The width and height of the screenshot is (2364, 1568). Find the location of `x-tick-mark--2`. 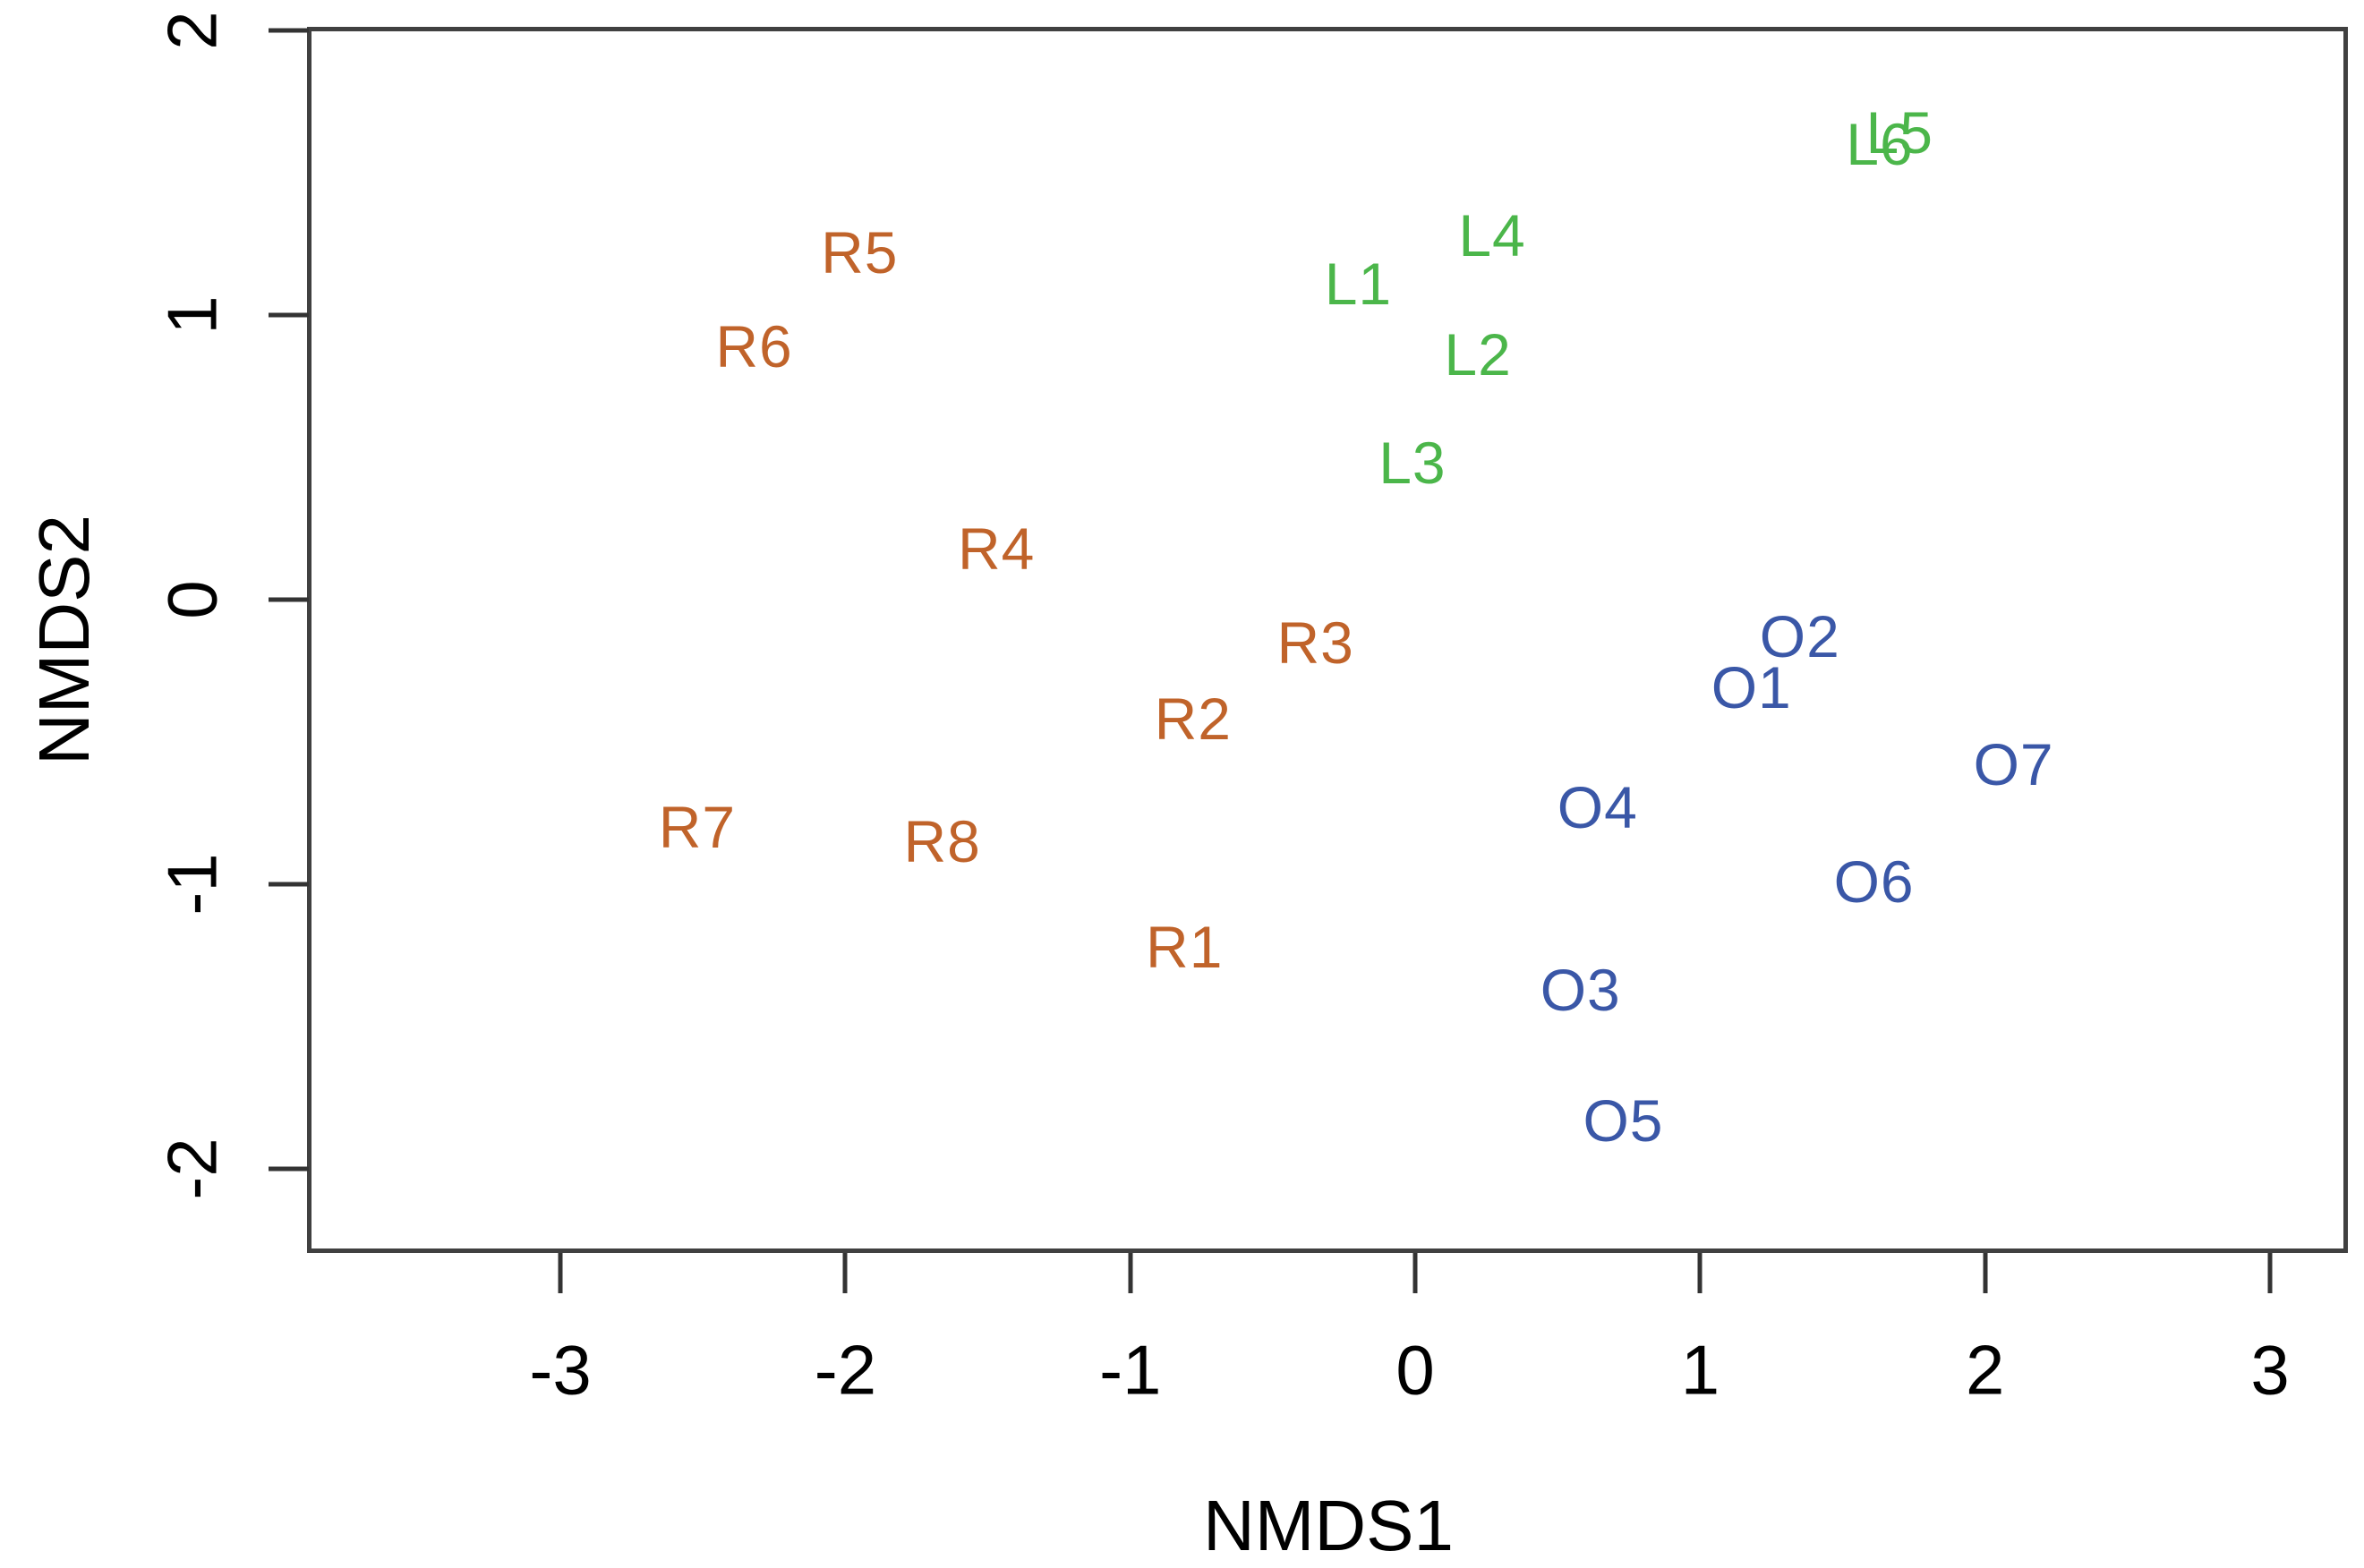

x-tick-mark--2 is located at coordinates (845, 1273).